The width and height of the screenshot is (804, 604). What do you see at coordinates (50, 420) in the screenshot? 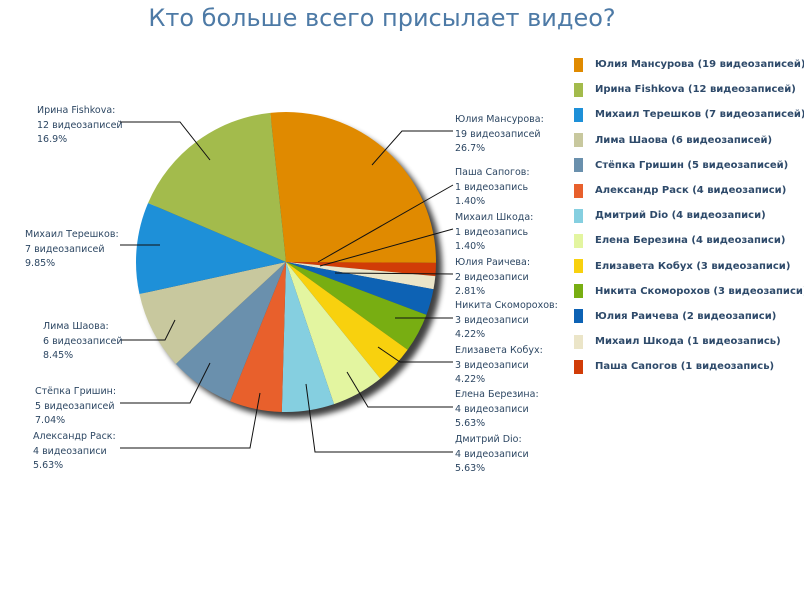
I see `slice-label-percent: 7.04%` at bounding box center [50, 420].